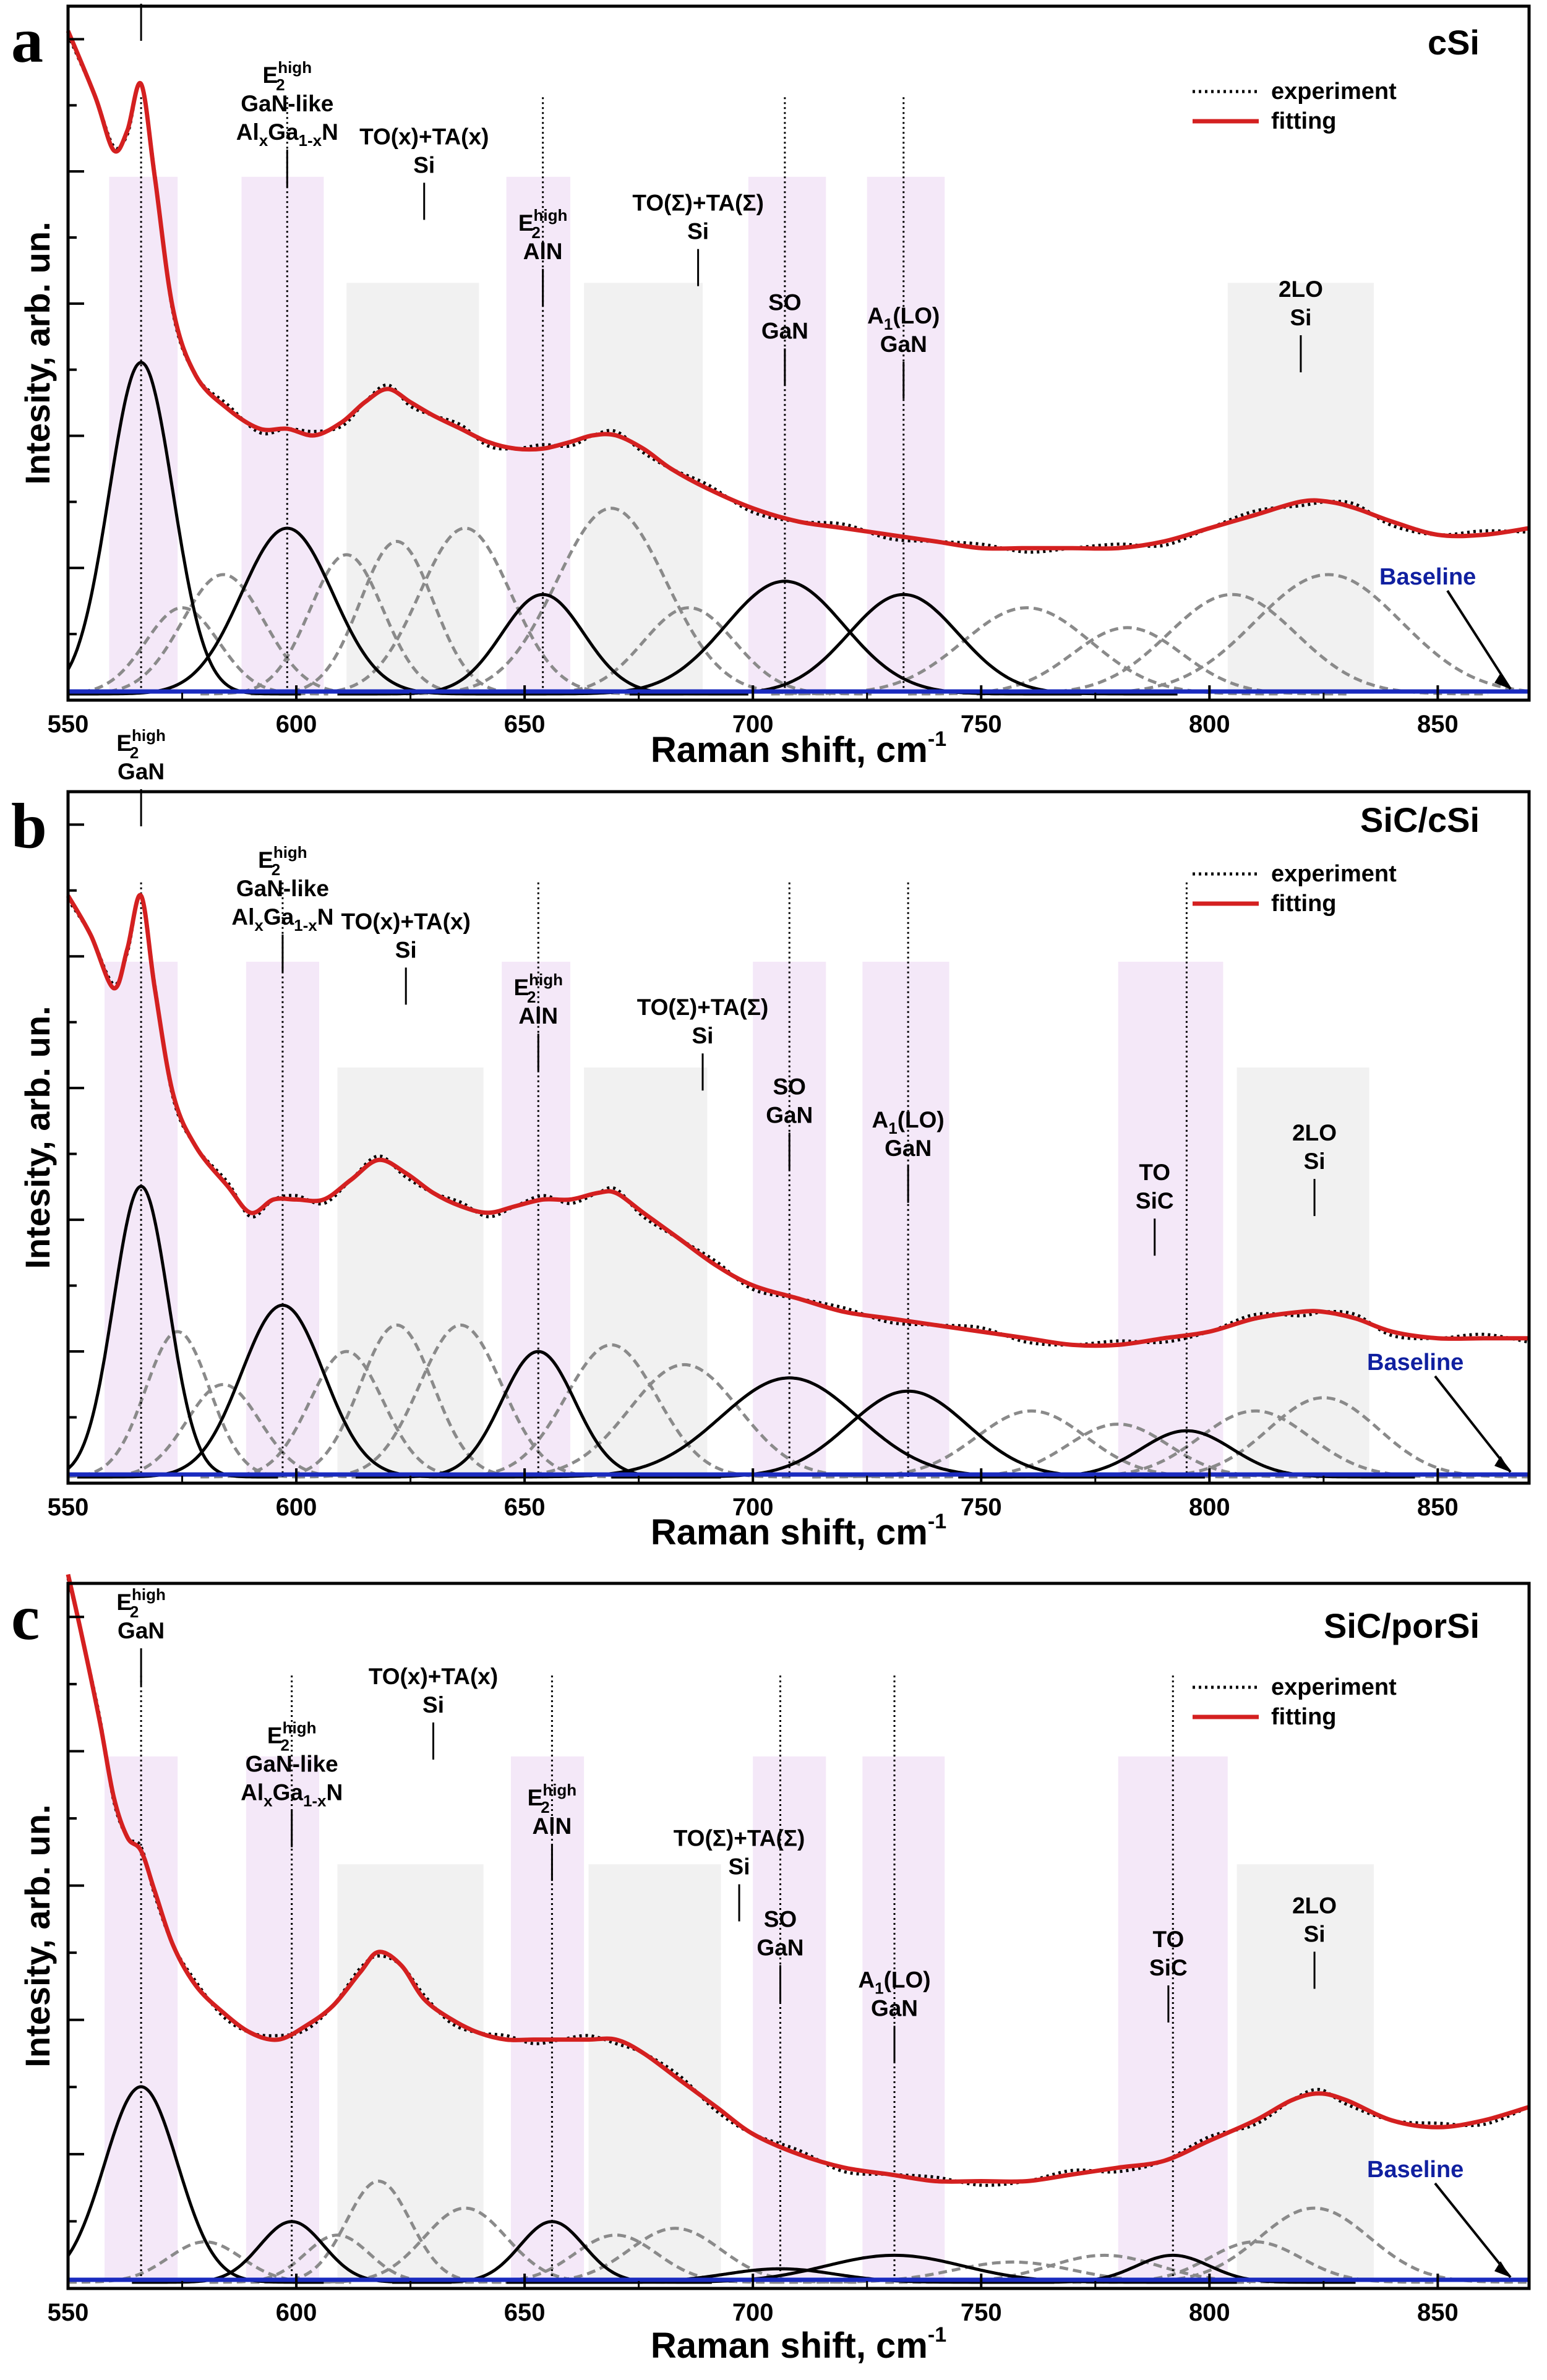  I want to click on x-tick-label: 700, so click(753, 2312).